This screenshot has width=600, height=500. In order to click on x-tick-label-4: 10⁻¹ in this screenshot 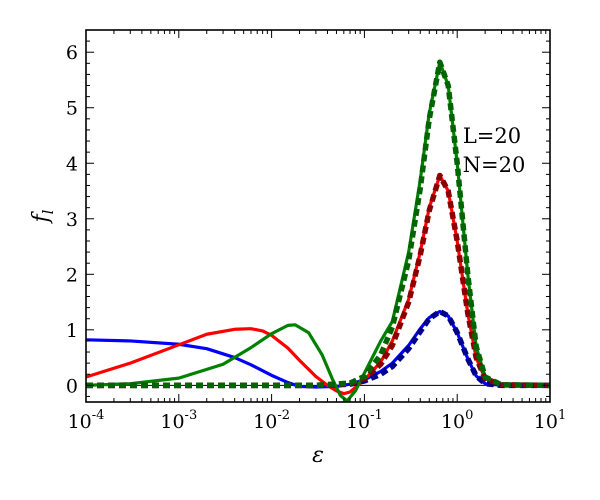, I will do `click(364, 420)`.